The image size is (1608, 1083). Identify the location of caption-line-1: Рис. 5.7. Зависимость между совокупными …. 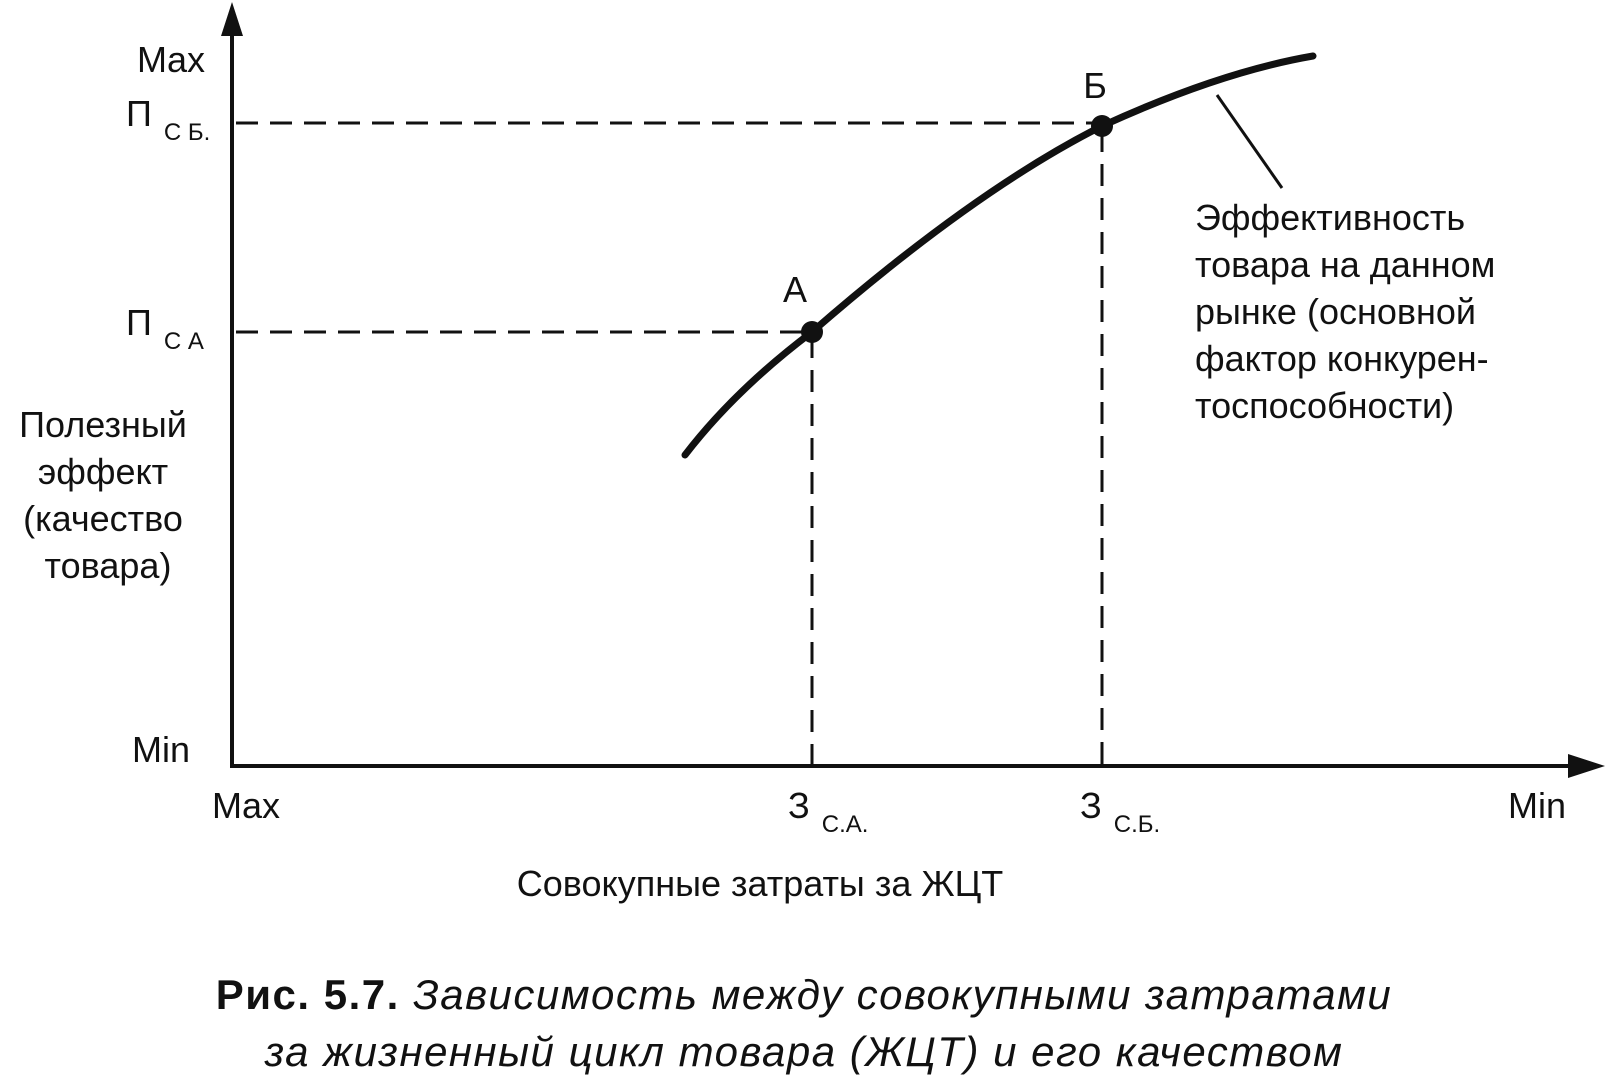
(804, 994).